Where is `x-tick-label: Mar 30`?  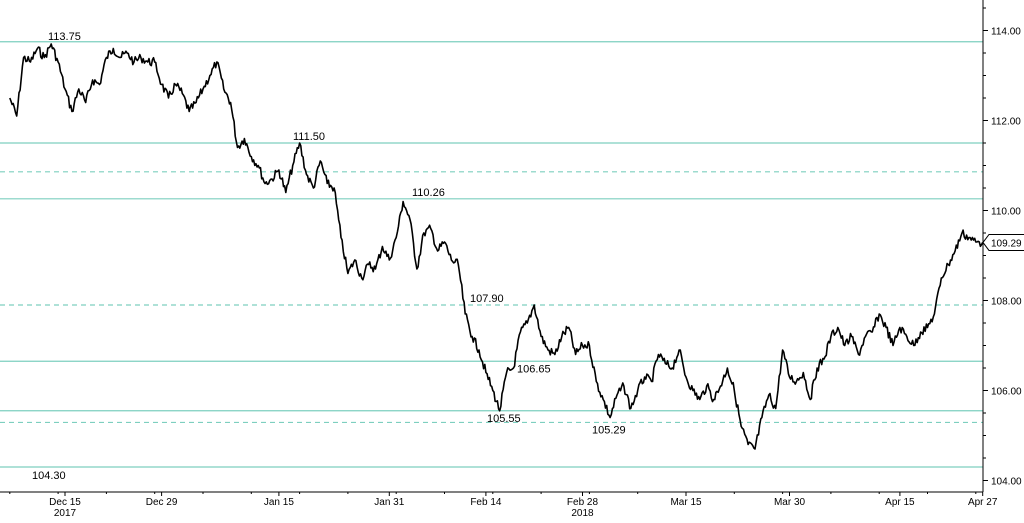
x-tick-label: Mar 30 is located at coordinates (790, 502).